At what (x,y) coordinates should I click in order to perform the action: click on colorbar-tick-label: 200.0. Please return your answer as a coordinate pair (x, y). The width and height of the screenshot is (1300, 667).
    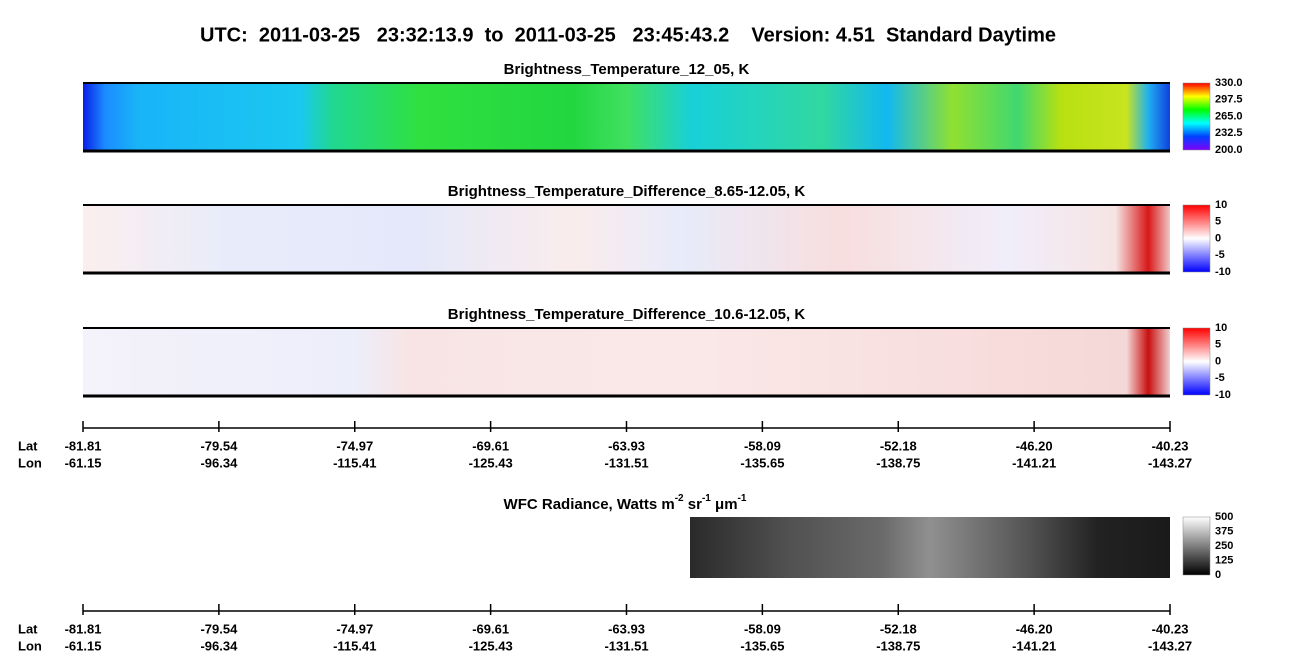
    Looking at the image, I should click on (1229, 150).